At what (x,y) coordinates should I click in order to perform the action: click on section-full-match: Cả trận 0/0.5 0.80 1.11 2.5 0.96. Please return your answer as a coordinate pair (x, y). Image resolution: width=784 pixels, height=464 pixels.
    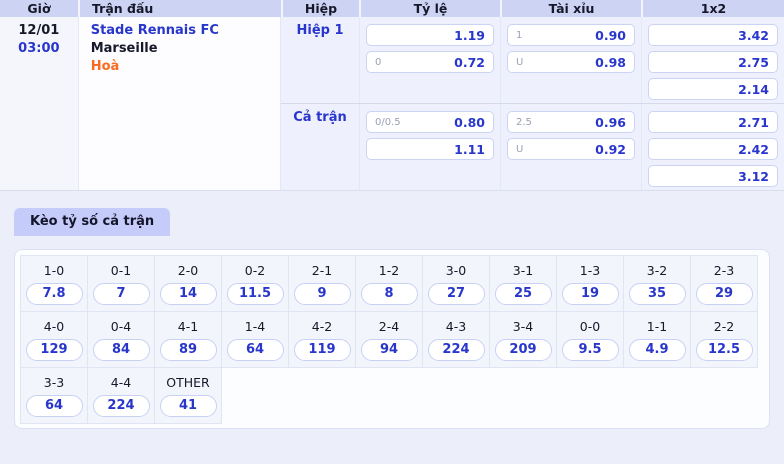
    Looking at the image, I should click on (532, 146).